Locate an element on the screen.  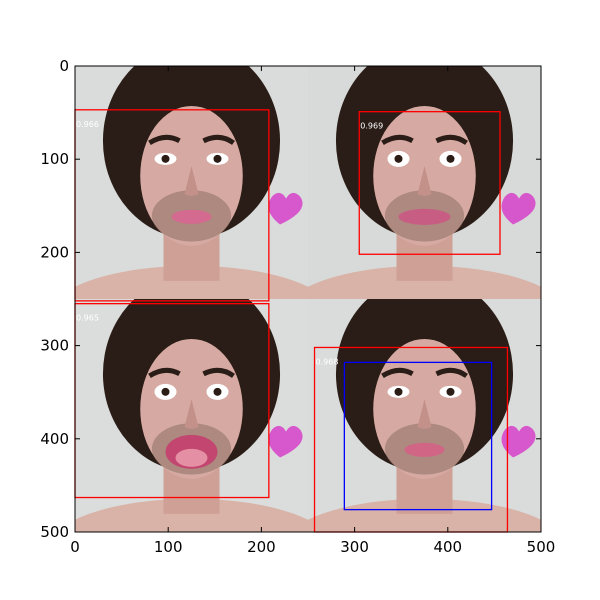
x-tick-label: 0 is located at coordinates (75, 547).